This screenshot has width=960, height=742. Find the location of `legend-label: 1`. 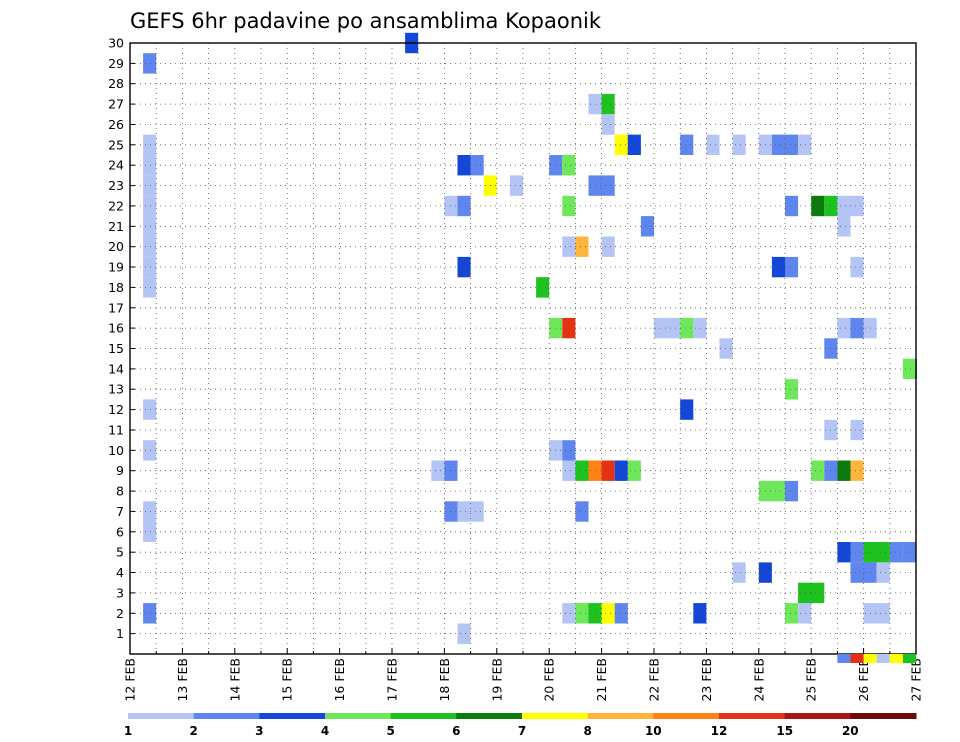

legend-label: 1 is located at coordinates (128, 731).